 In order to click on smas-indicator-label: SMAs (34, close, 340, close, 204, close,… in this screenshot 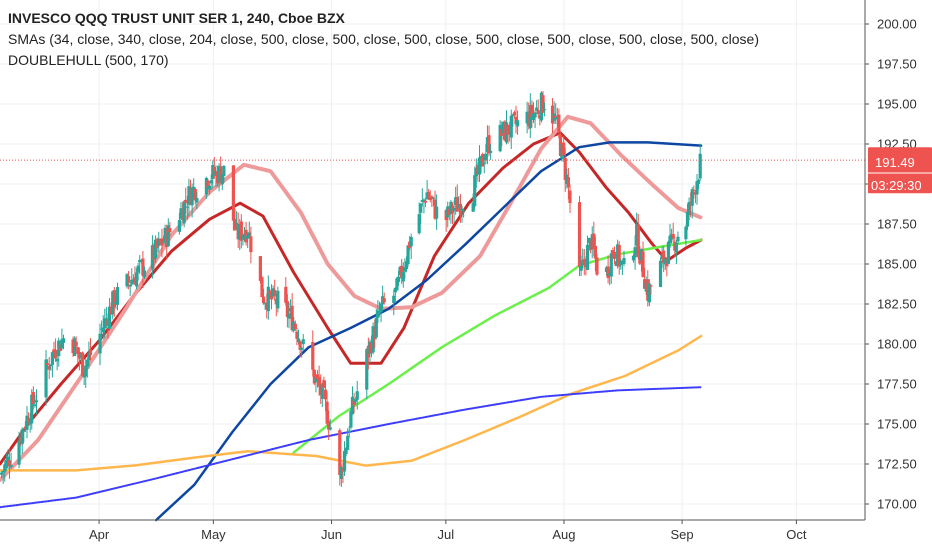, I will do `click(383, 39)`.